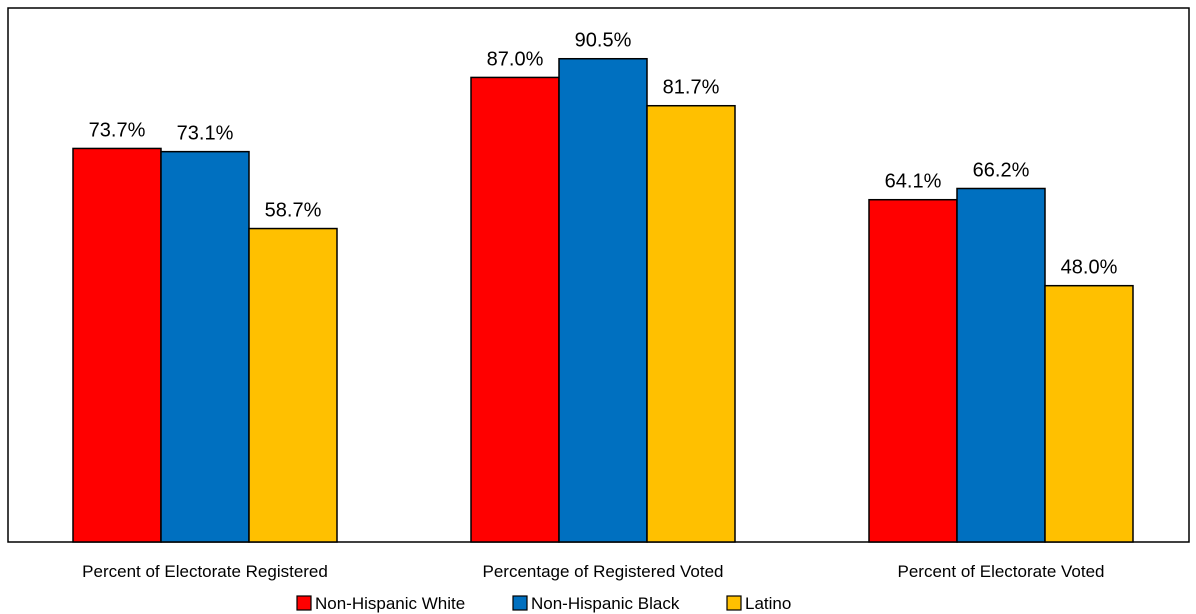 This screenshot has width=1196, height=614. What do you see at coordinates (603, 41) in the screenshot?
I see `data-label-2-2: 90.5%` at bounding box center [603, 41].